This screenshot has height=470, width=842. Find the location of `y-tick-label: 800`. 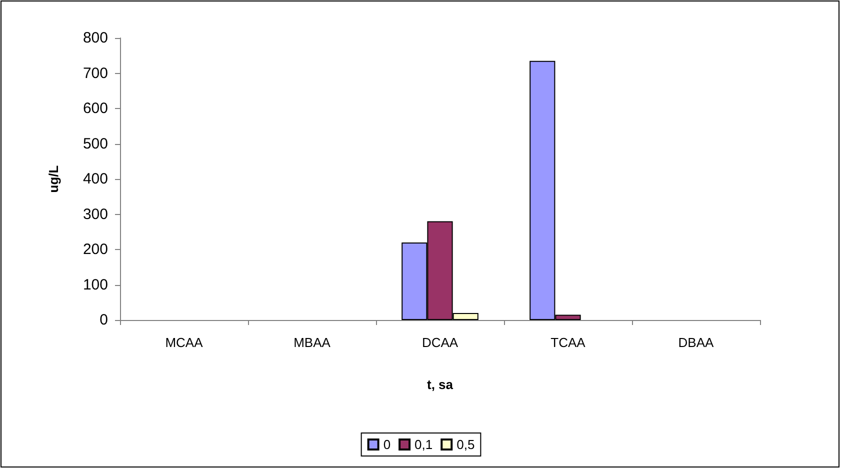

y-tick-label: 800 is located at coordinates (95, 38).